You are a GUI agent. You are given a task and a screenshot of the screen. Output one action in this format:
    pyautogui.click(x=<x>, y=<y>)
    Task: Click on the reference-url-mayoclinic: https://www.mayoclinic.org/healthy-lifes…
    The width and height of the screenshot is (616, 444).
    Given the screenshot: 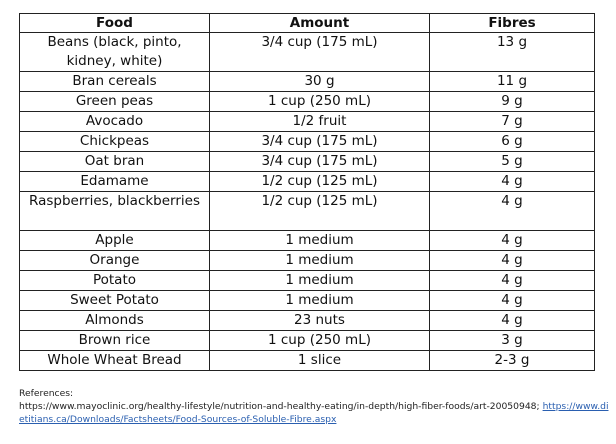 What is the action you would take?
    pyautogui.click(x=314, y=413)
    